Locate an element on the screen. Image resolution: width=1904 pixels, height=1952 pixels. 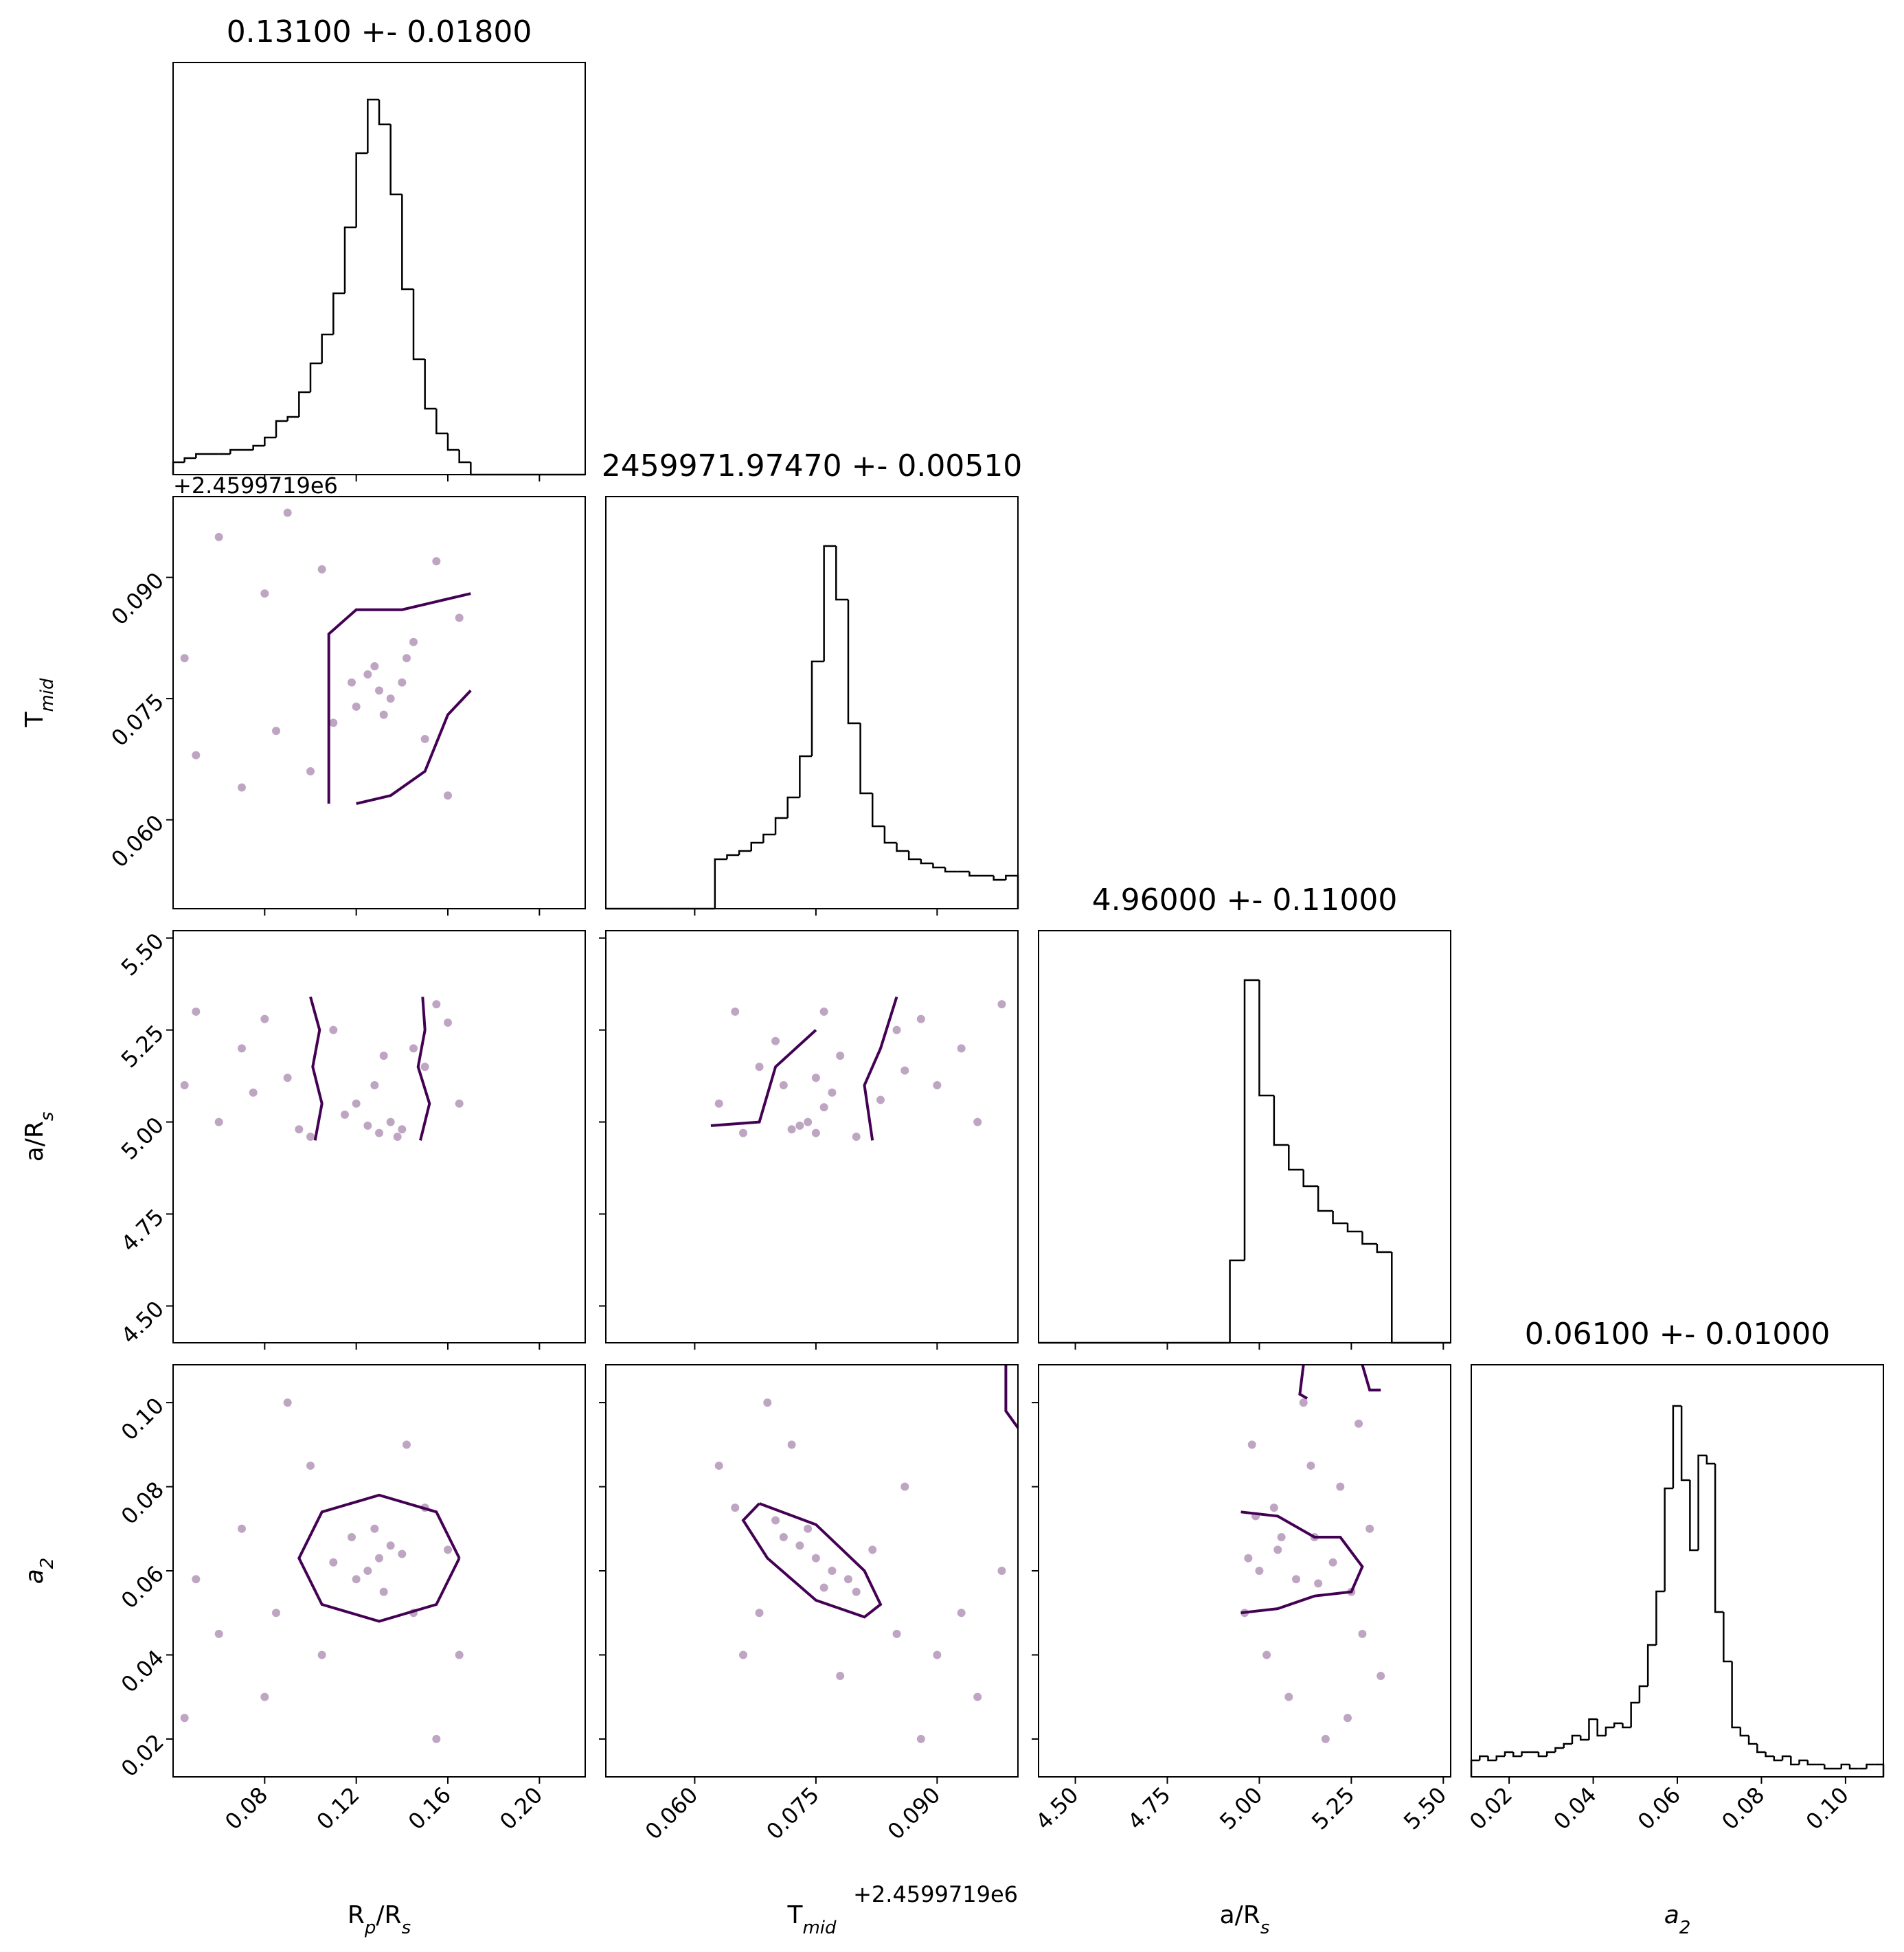
y-axis-label: Tmid is located at coordinates (39, 703).